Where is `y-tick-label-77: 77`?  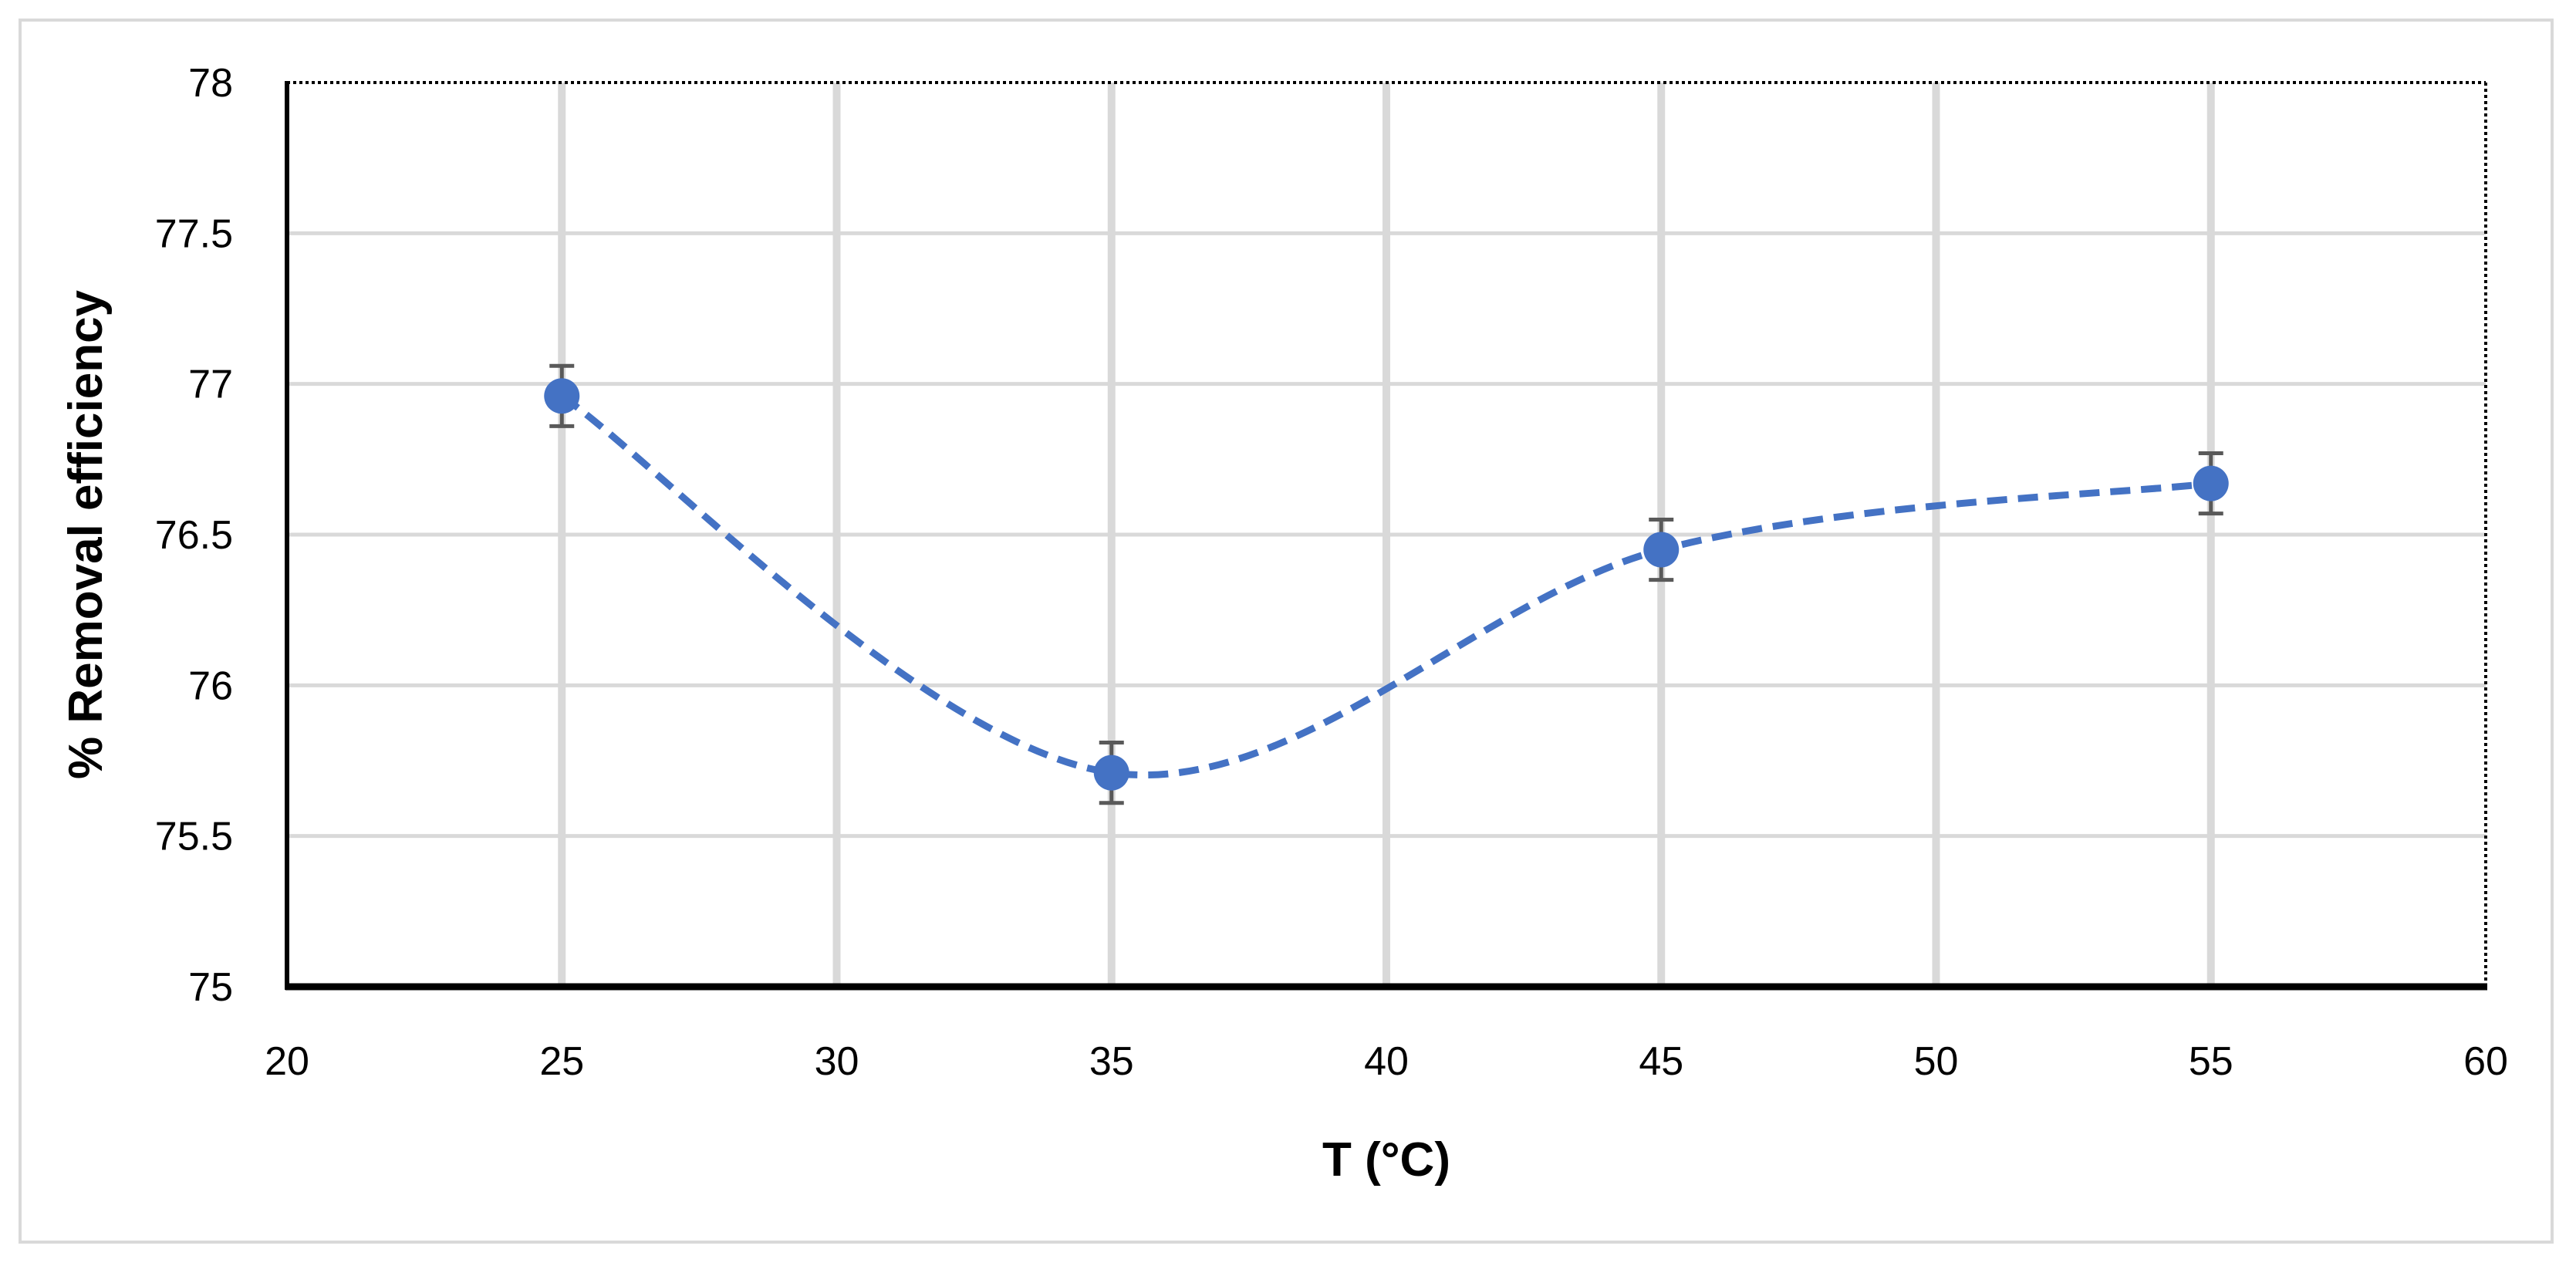 y-tick-label-77: 77 is located at coordinates (210, 385).